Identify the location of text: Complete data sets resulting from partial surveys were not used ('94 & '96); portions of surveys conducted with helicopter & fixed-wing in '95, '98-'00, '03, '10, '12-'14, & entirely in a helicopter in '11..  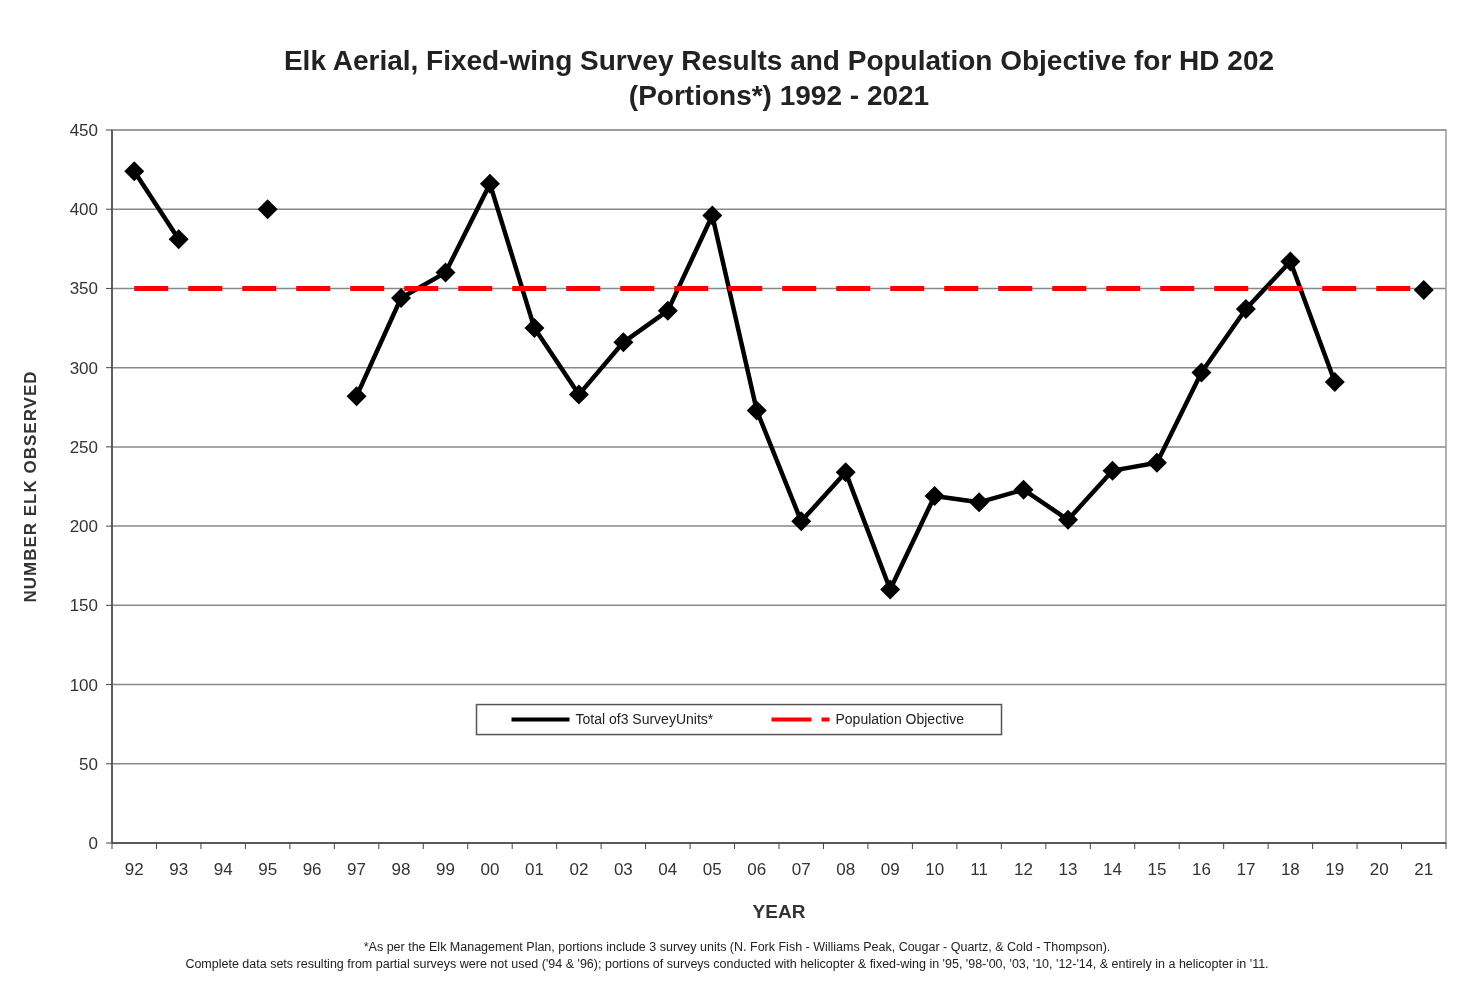
(727, 964).